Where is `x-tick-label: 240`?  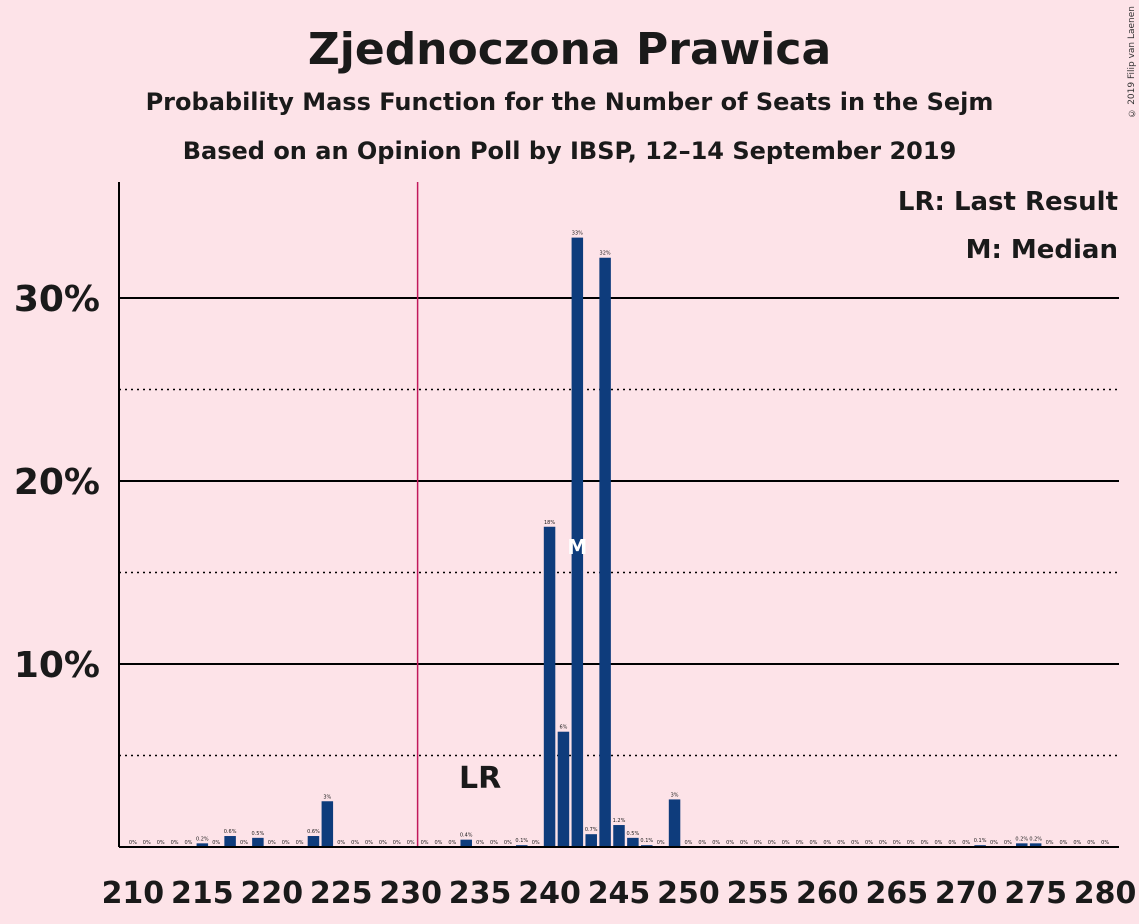 x-tick-label: 240 is located at coordinates (549, 893).